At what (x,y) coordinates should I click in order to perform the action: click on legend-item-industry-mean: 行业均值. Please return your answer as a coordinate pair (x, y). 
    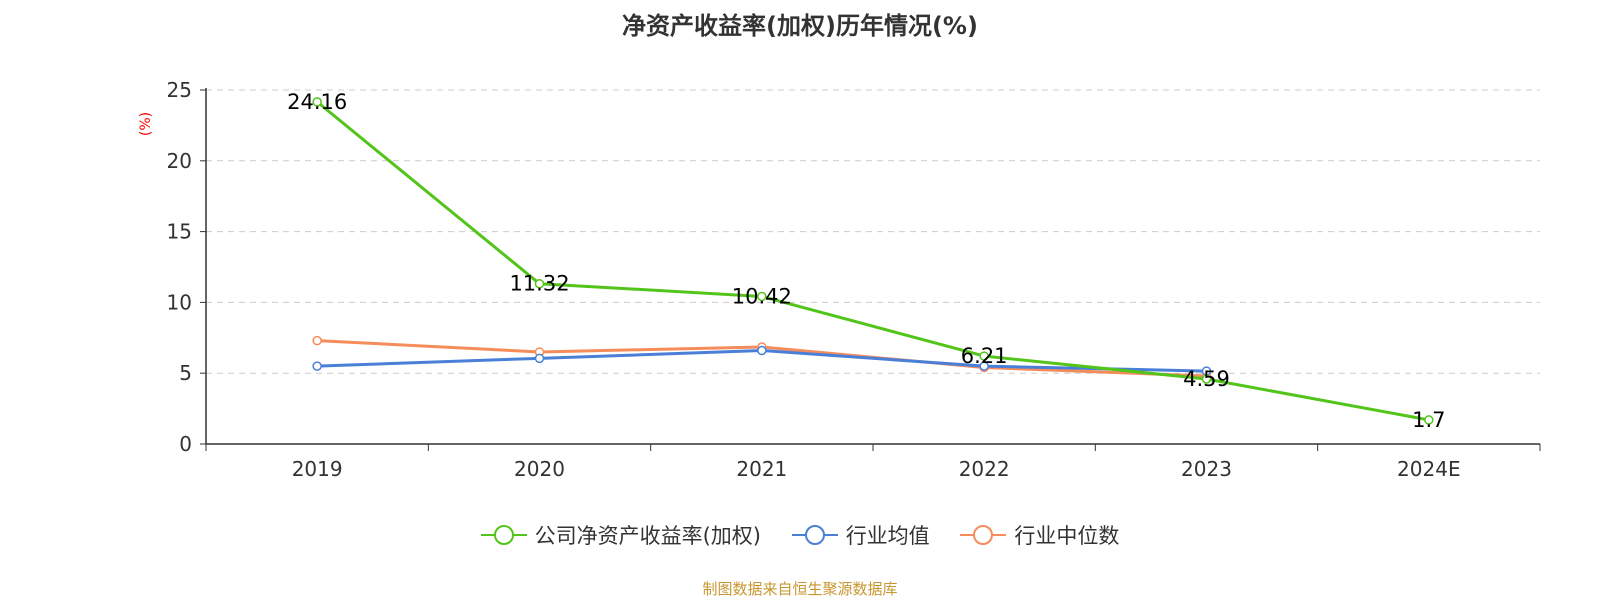
    Looking at the image, I should click on (860, 535).